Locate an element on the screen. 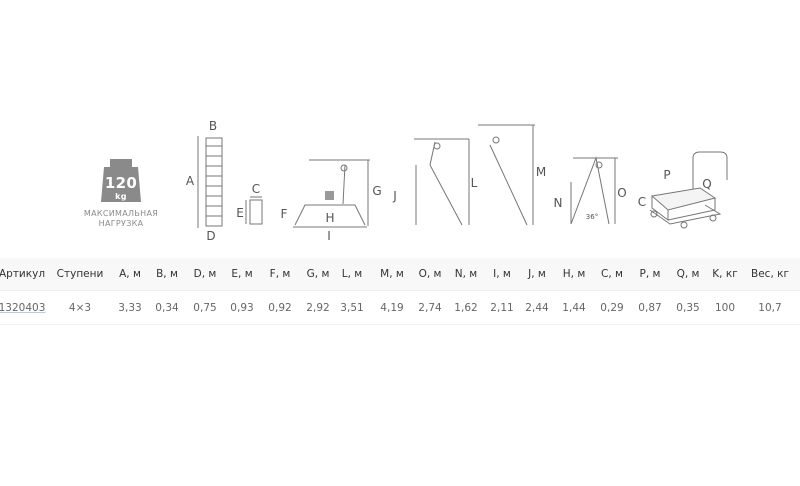  table-cell: 0,92 is located at coordinates (280, 308).